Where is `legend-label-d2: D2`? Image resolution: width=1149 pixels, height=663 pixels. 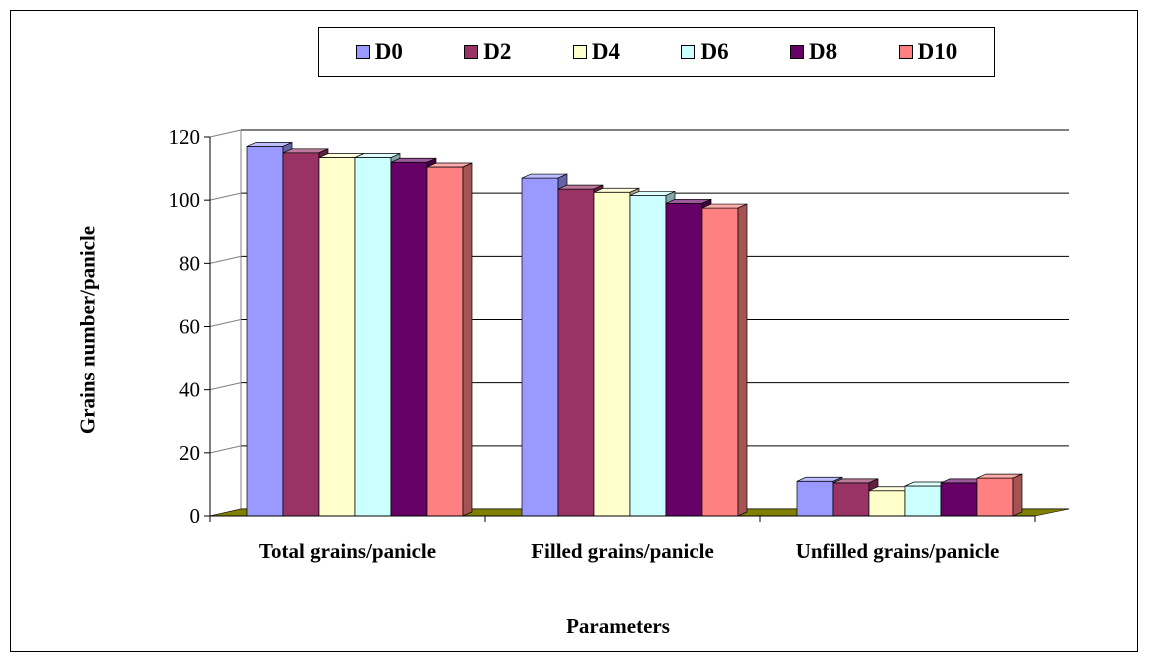
legend-label-d2: D2 is located at coordinates (497, 51).